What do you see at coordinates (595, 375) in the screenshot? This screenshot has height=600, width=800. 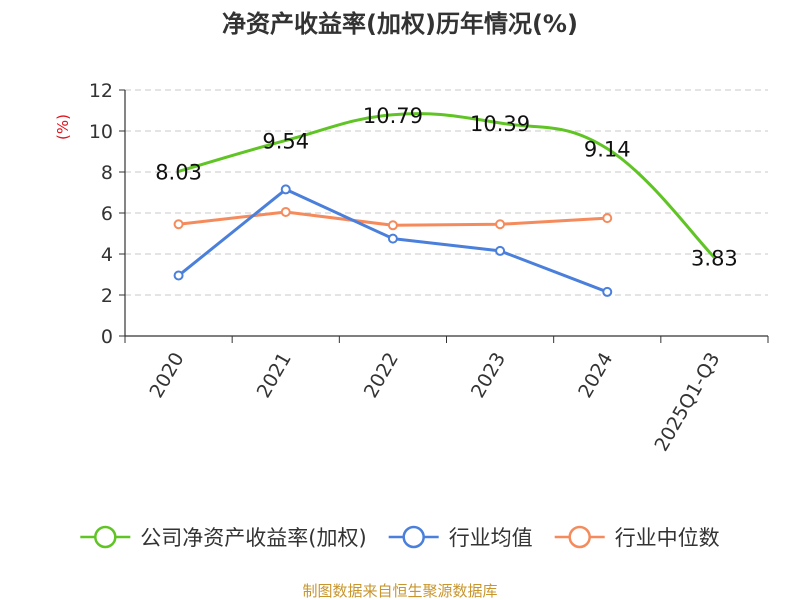 I see `x-tick-label: 2024` at bounding box center [595, 375].